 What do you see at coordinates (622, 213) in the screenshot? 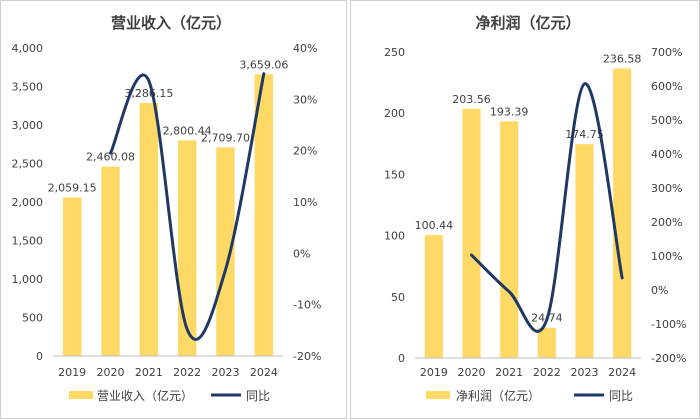
I see `bar-2024` at bounding box center [622, 213].